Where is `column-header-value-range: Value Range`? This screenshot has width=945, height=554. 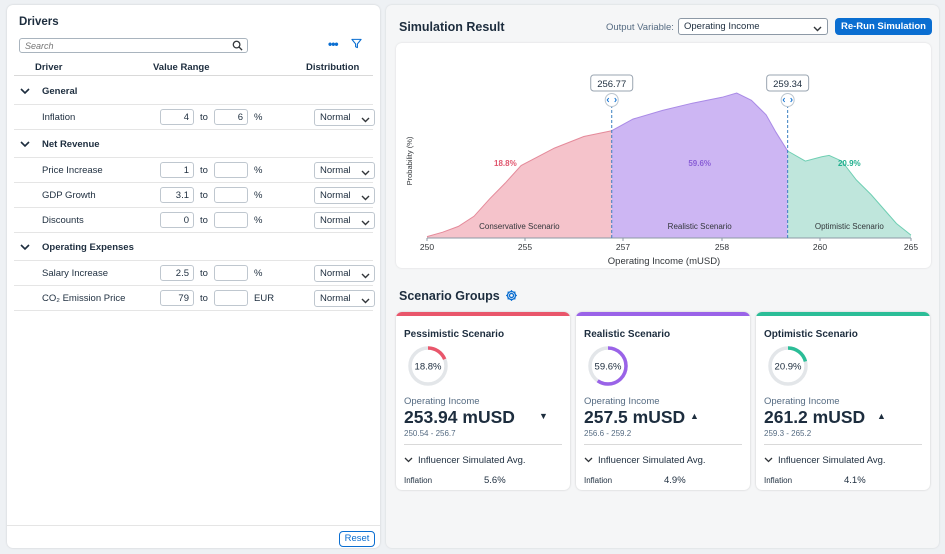 column-header-value-range: Value Range is located at coordinates (181, 67).